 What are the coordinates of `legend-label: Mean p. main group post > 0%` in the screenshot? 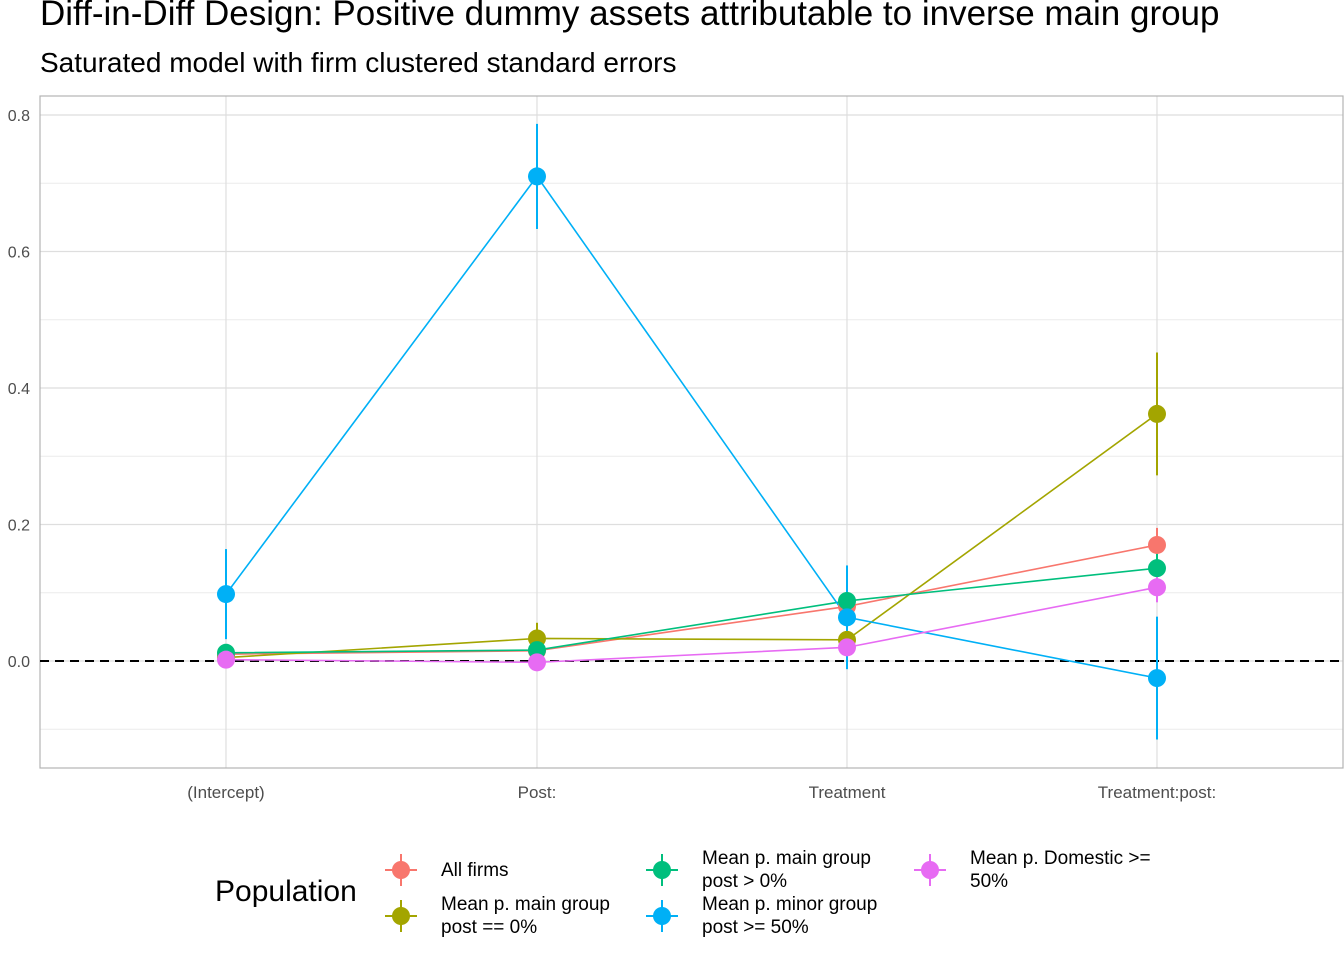 It's located at (786, 870).